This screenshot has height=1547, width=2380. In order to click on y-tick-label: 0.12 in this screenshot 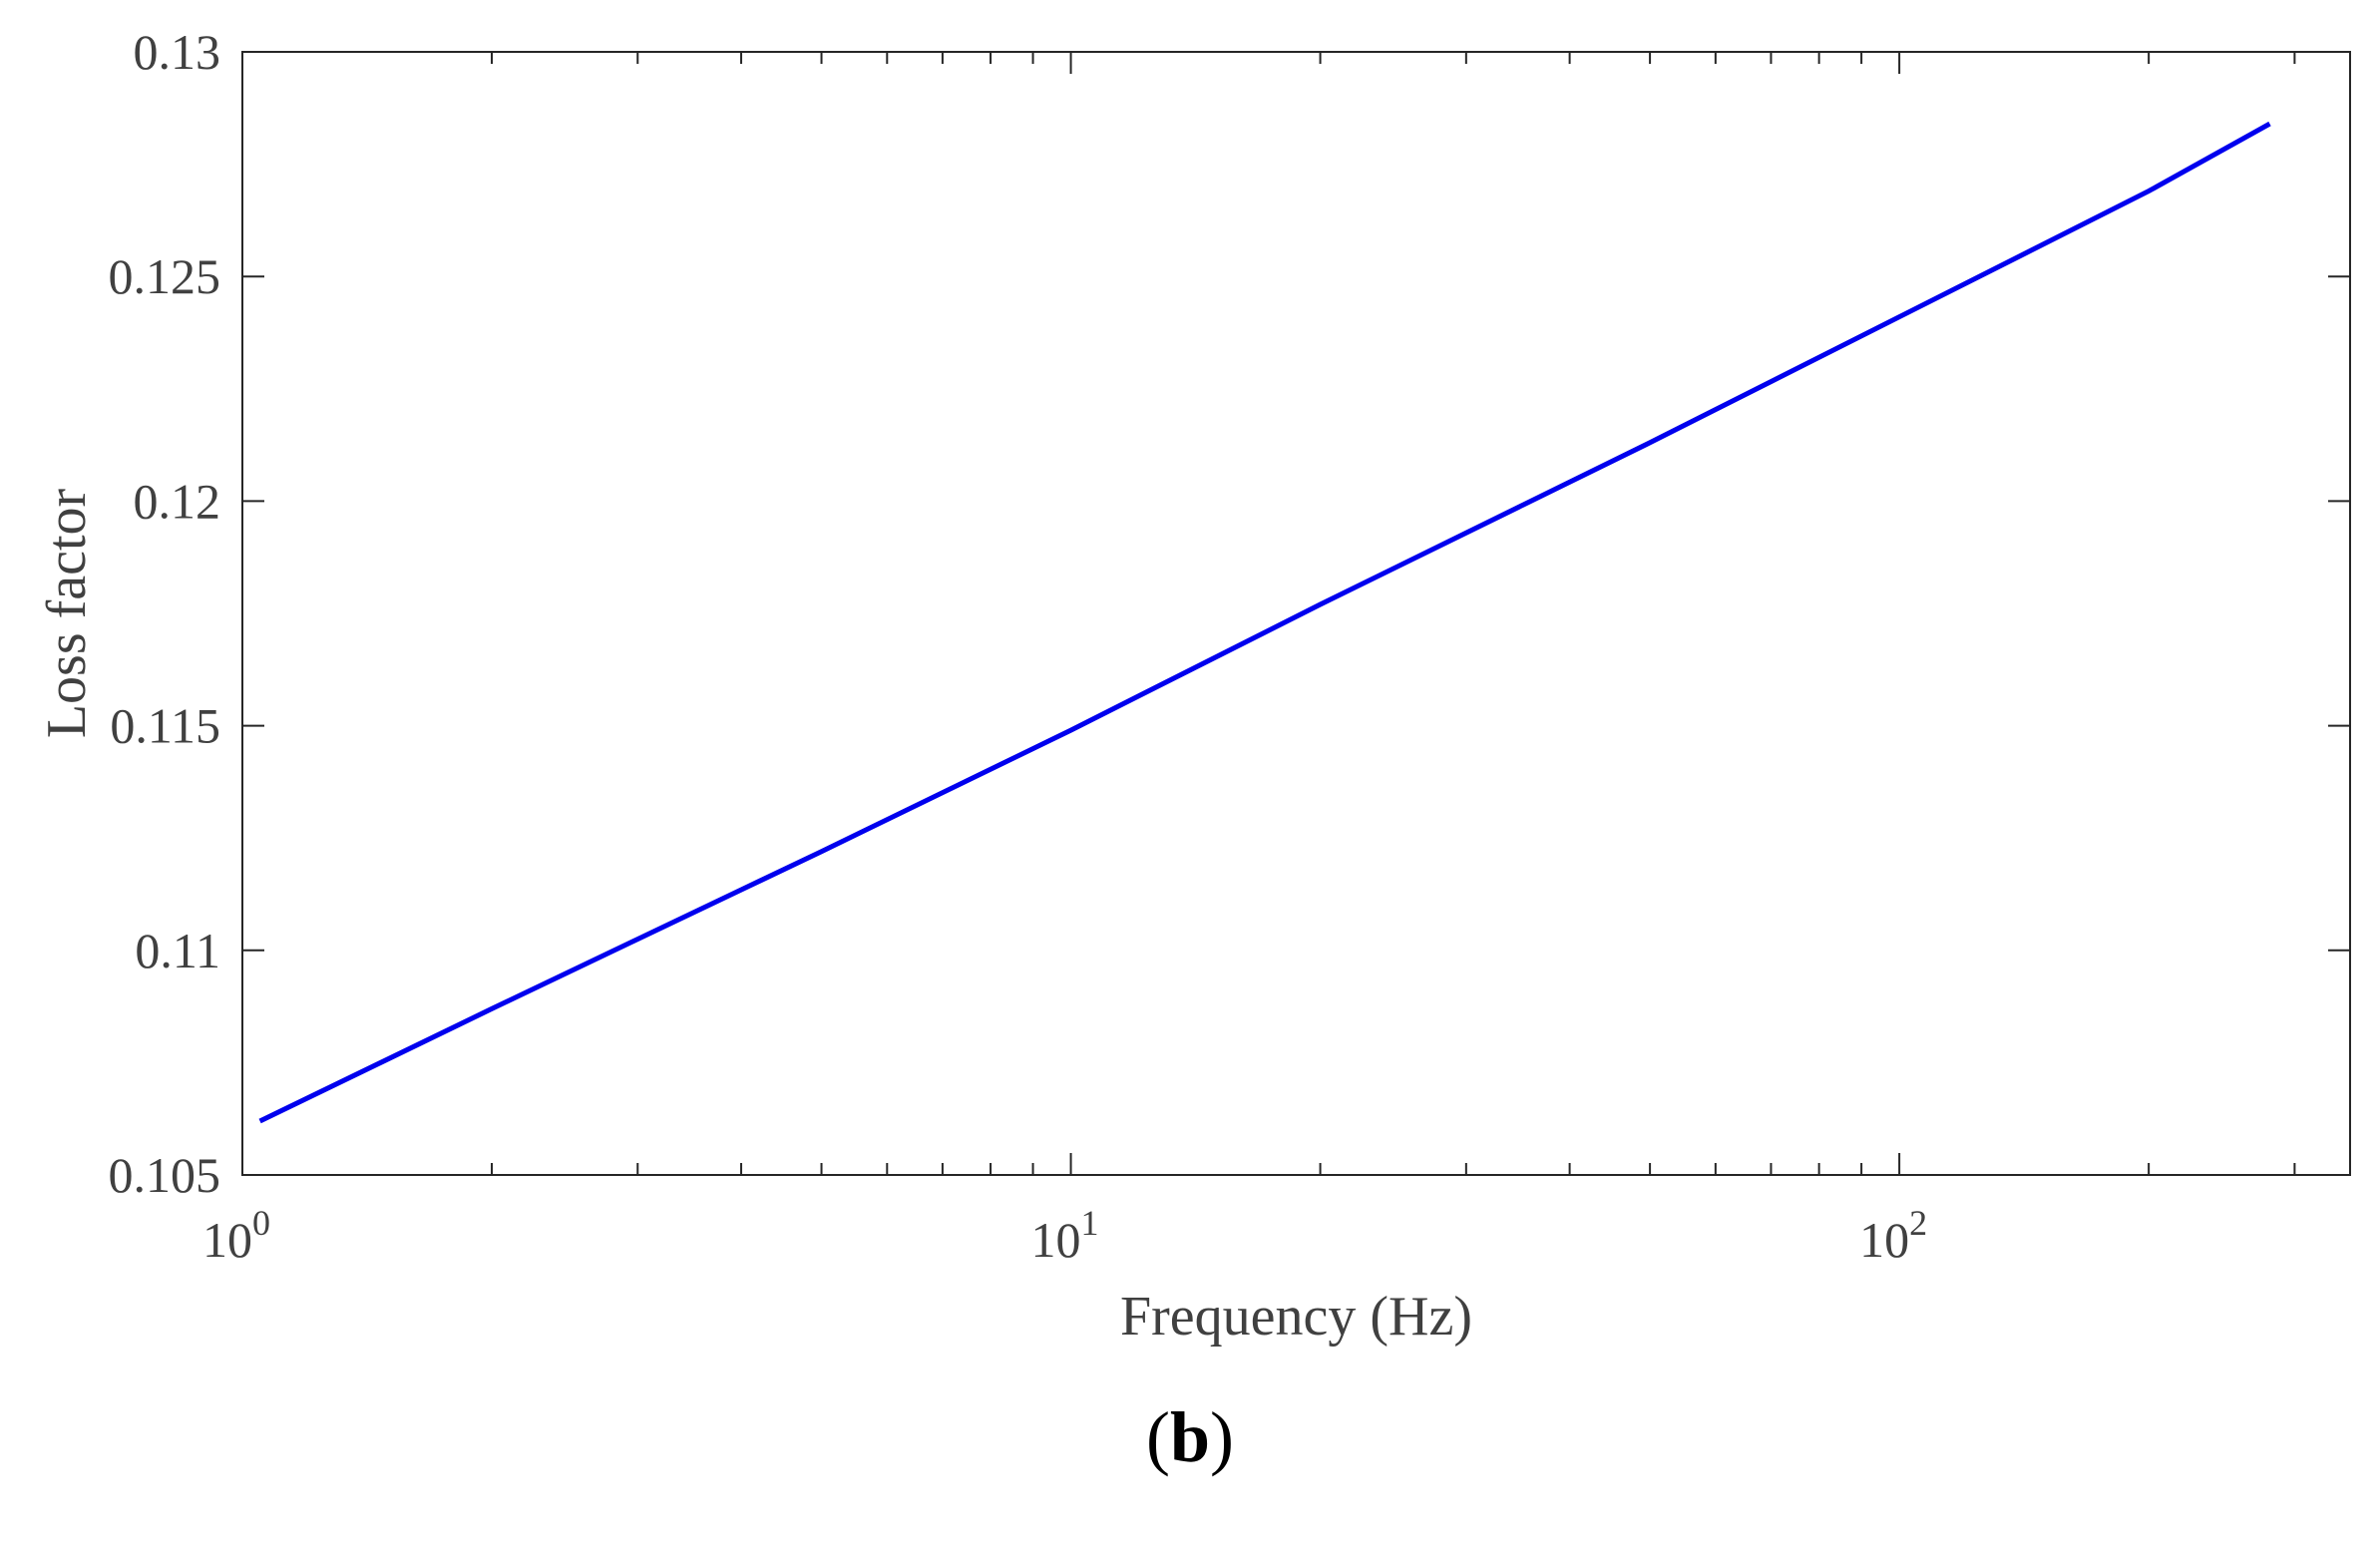, I will do `click(177, 501)`.